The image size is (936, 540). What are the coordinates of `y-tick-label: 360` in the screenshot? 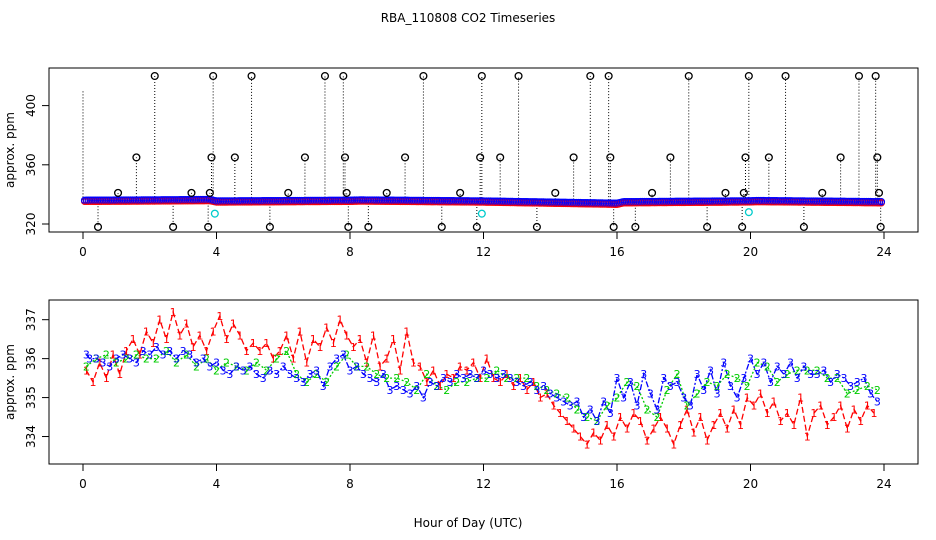 It's located at (31, 164).